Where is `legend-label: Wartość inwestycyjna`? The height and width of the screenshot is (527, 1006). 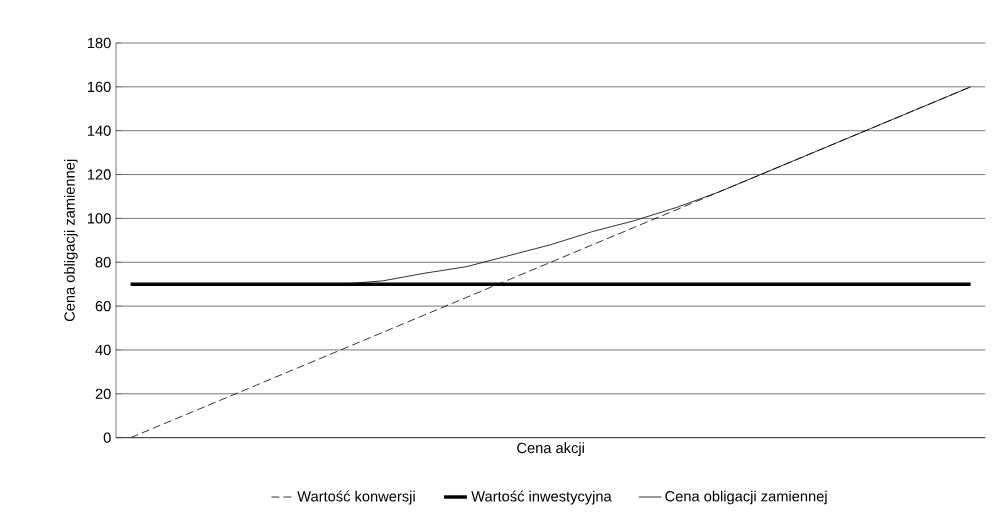 legend-label: Wartość inwestycyjna is located at coordinates (541, 497).